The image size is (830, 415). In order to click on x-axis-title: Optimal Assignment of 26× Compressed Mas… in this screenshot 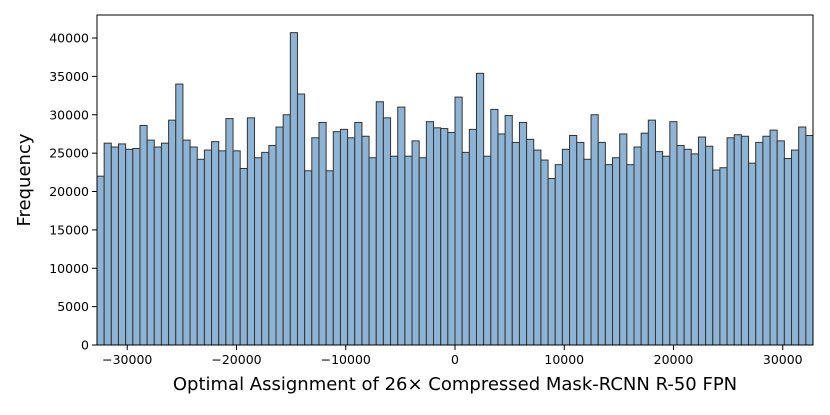, I will do `click(455, 384)`.